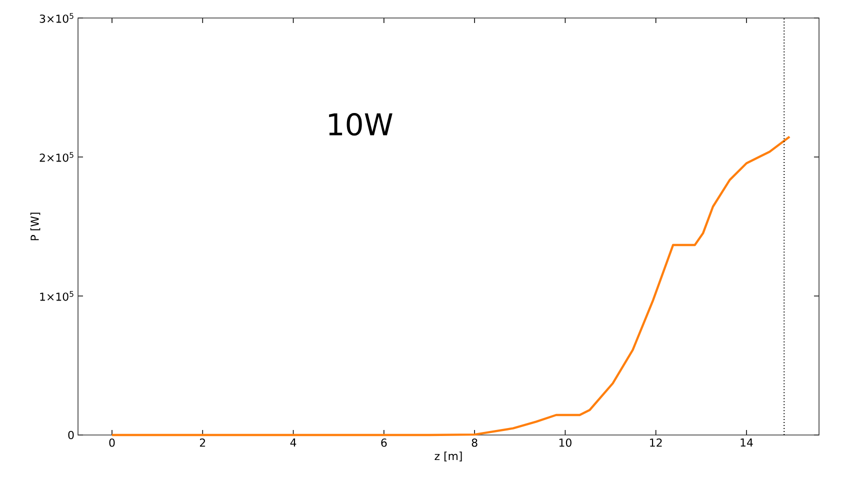  What do you see at coordinates (656, 442) in the screenshot?
I see `x-tick-label: 12` at bounding box center [656, 442].